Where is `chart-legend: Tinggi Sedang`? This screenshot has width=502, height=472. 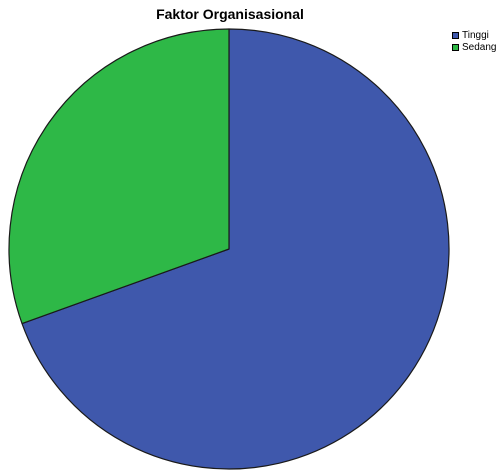 chart-legend: Tinggi Sedang is located at coordinates (474, 42).